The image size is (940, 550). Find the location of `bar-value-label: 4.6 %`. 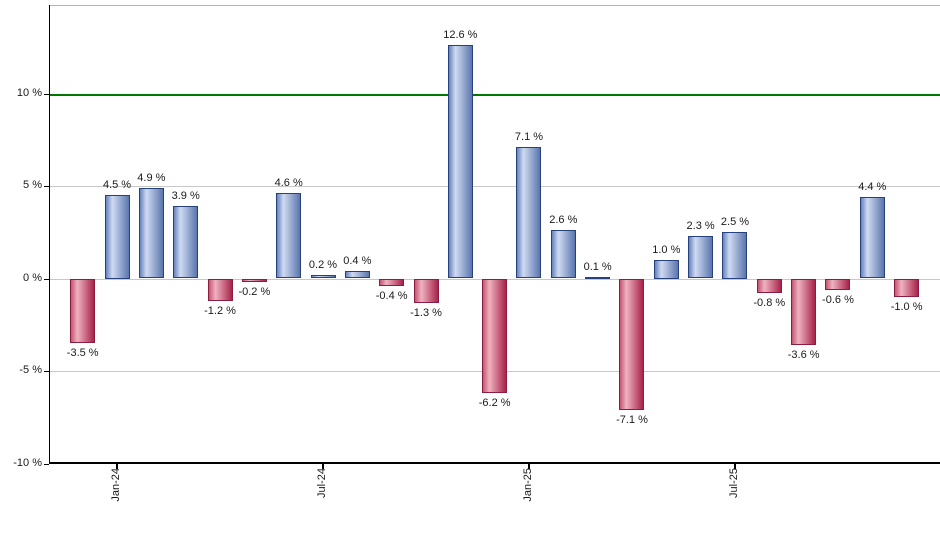

bar-value-label: 4.6 % is located at coordinates (288, 183).